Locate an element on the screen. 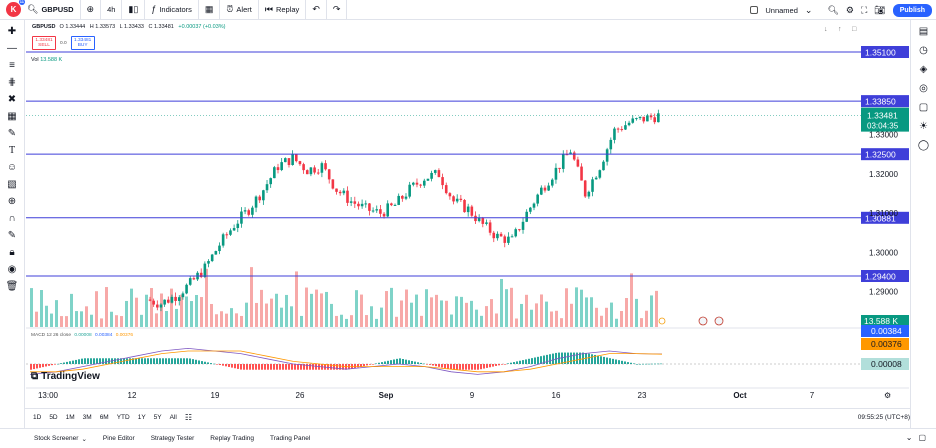 This screenshot has width=936, height=448. tab-trading-panel: Trading Panel is located at coordinates (290, 438).